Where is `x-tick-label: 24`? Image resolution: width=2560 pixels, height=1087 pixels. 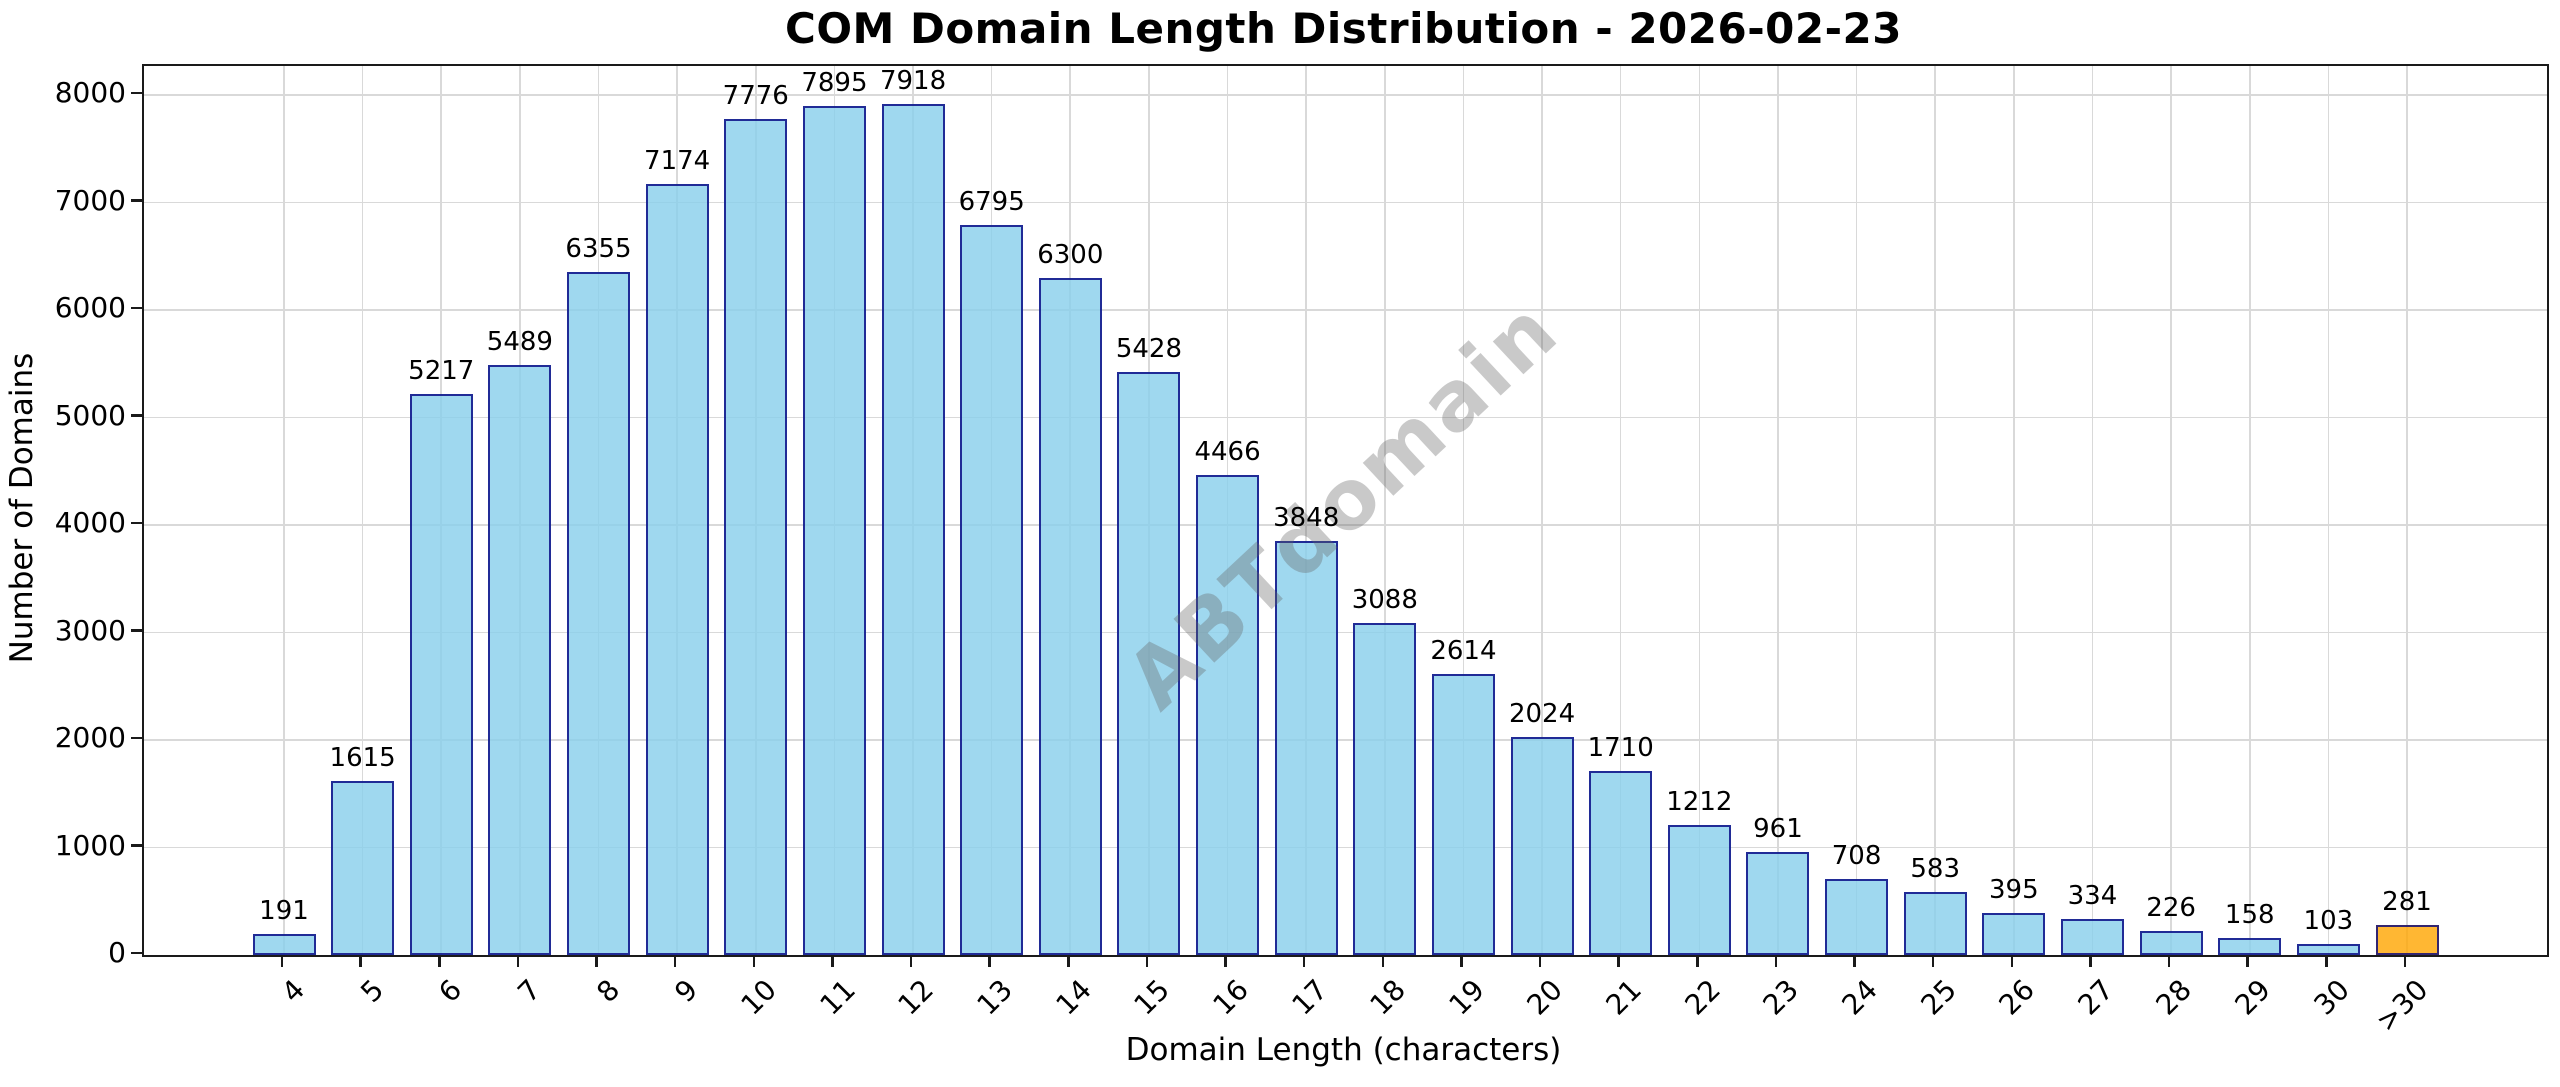
x-tick-label: 24 is located at coordinates (1859, 997).